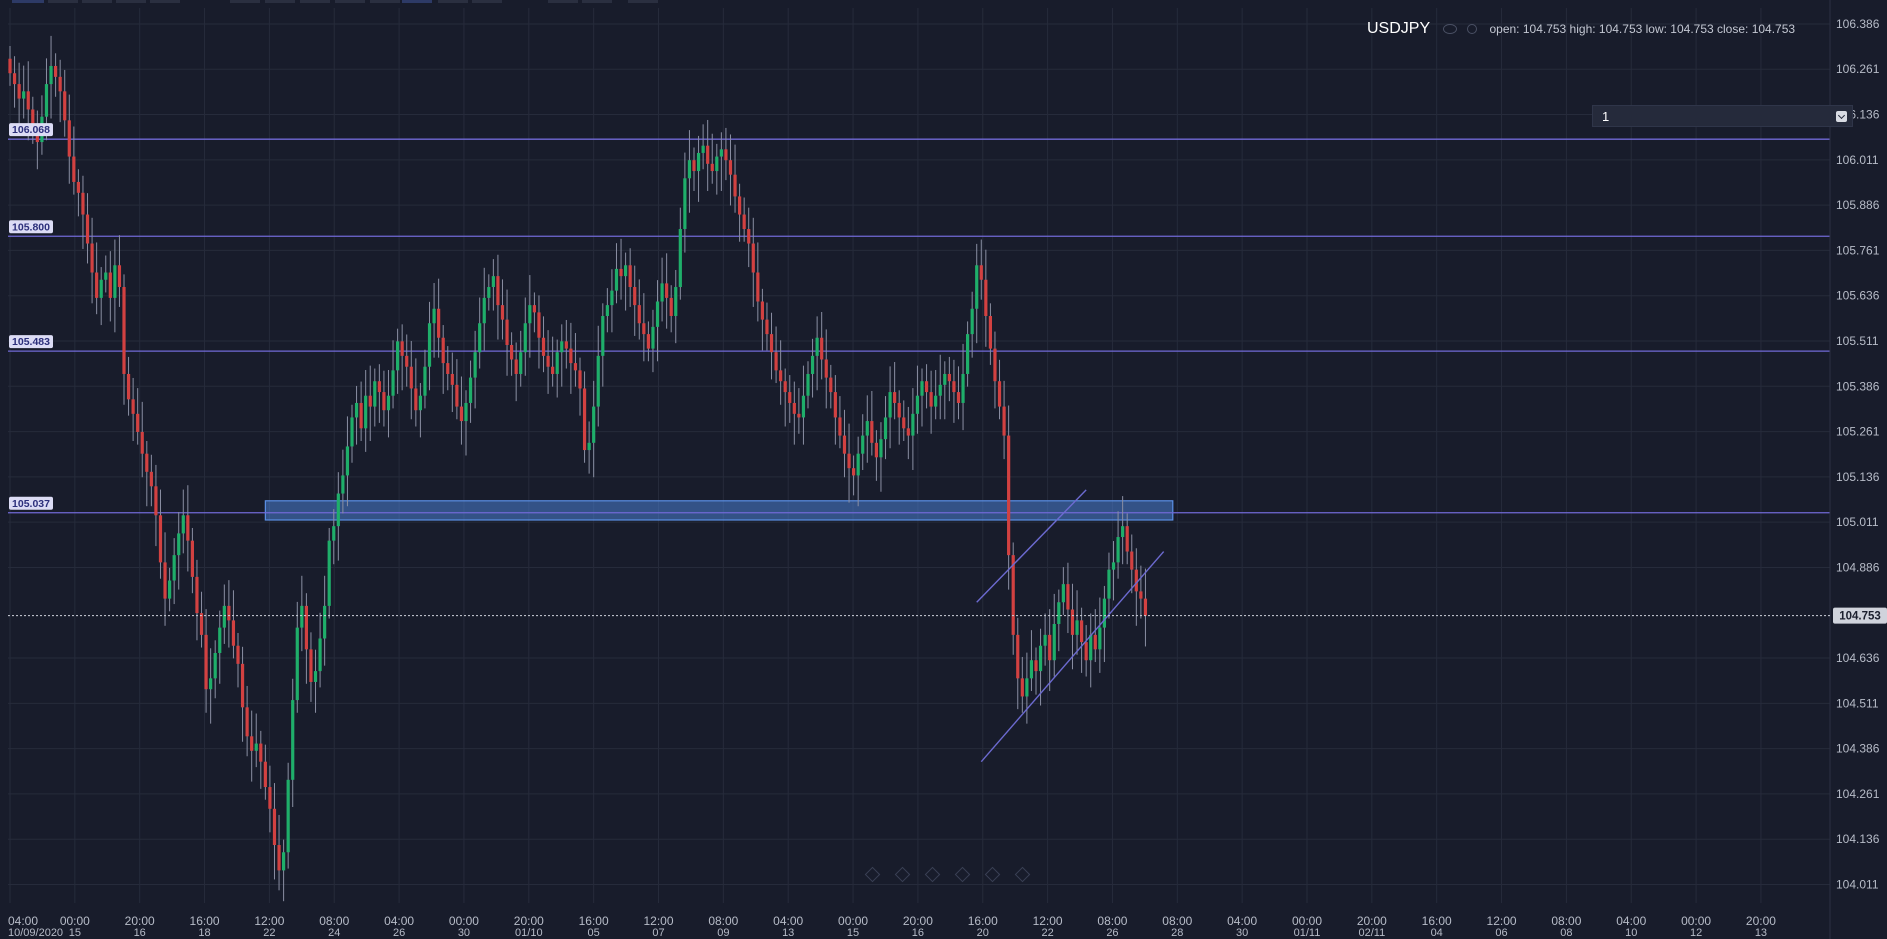  What do you see at coordinates (31, 227) in the screenshot?
I see `level-label: 105.800` at bounding box center [31, 227].